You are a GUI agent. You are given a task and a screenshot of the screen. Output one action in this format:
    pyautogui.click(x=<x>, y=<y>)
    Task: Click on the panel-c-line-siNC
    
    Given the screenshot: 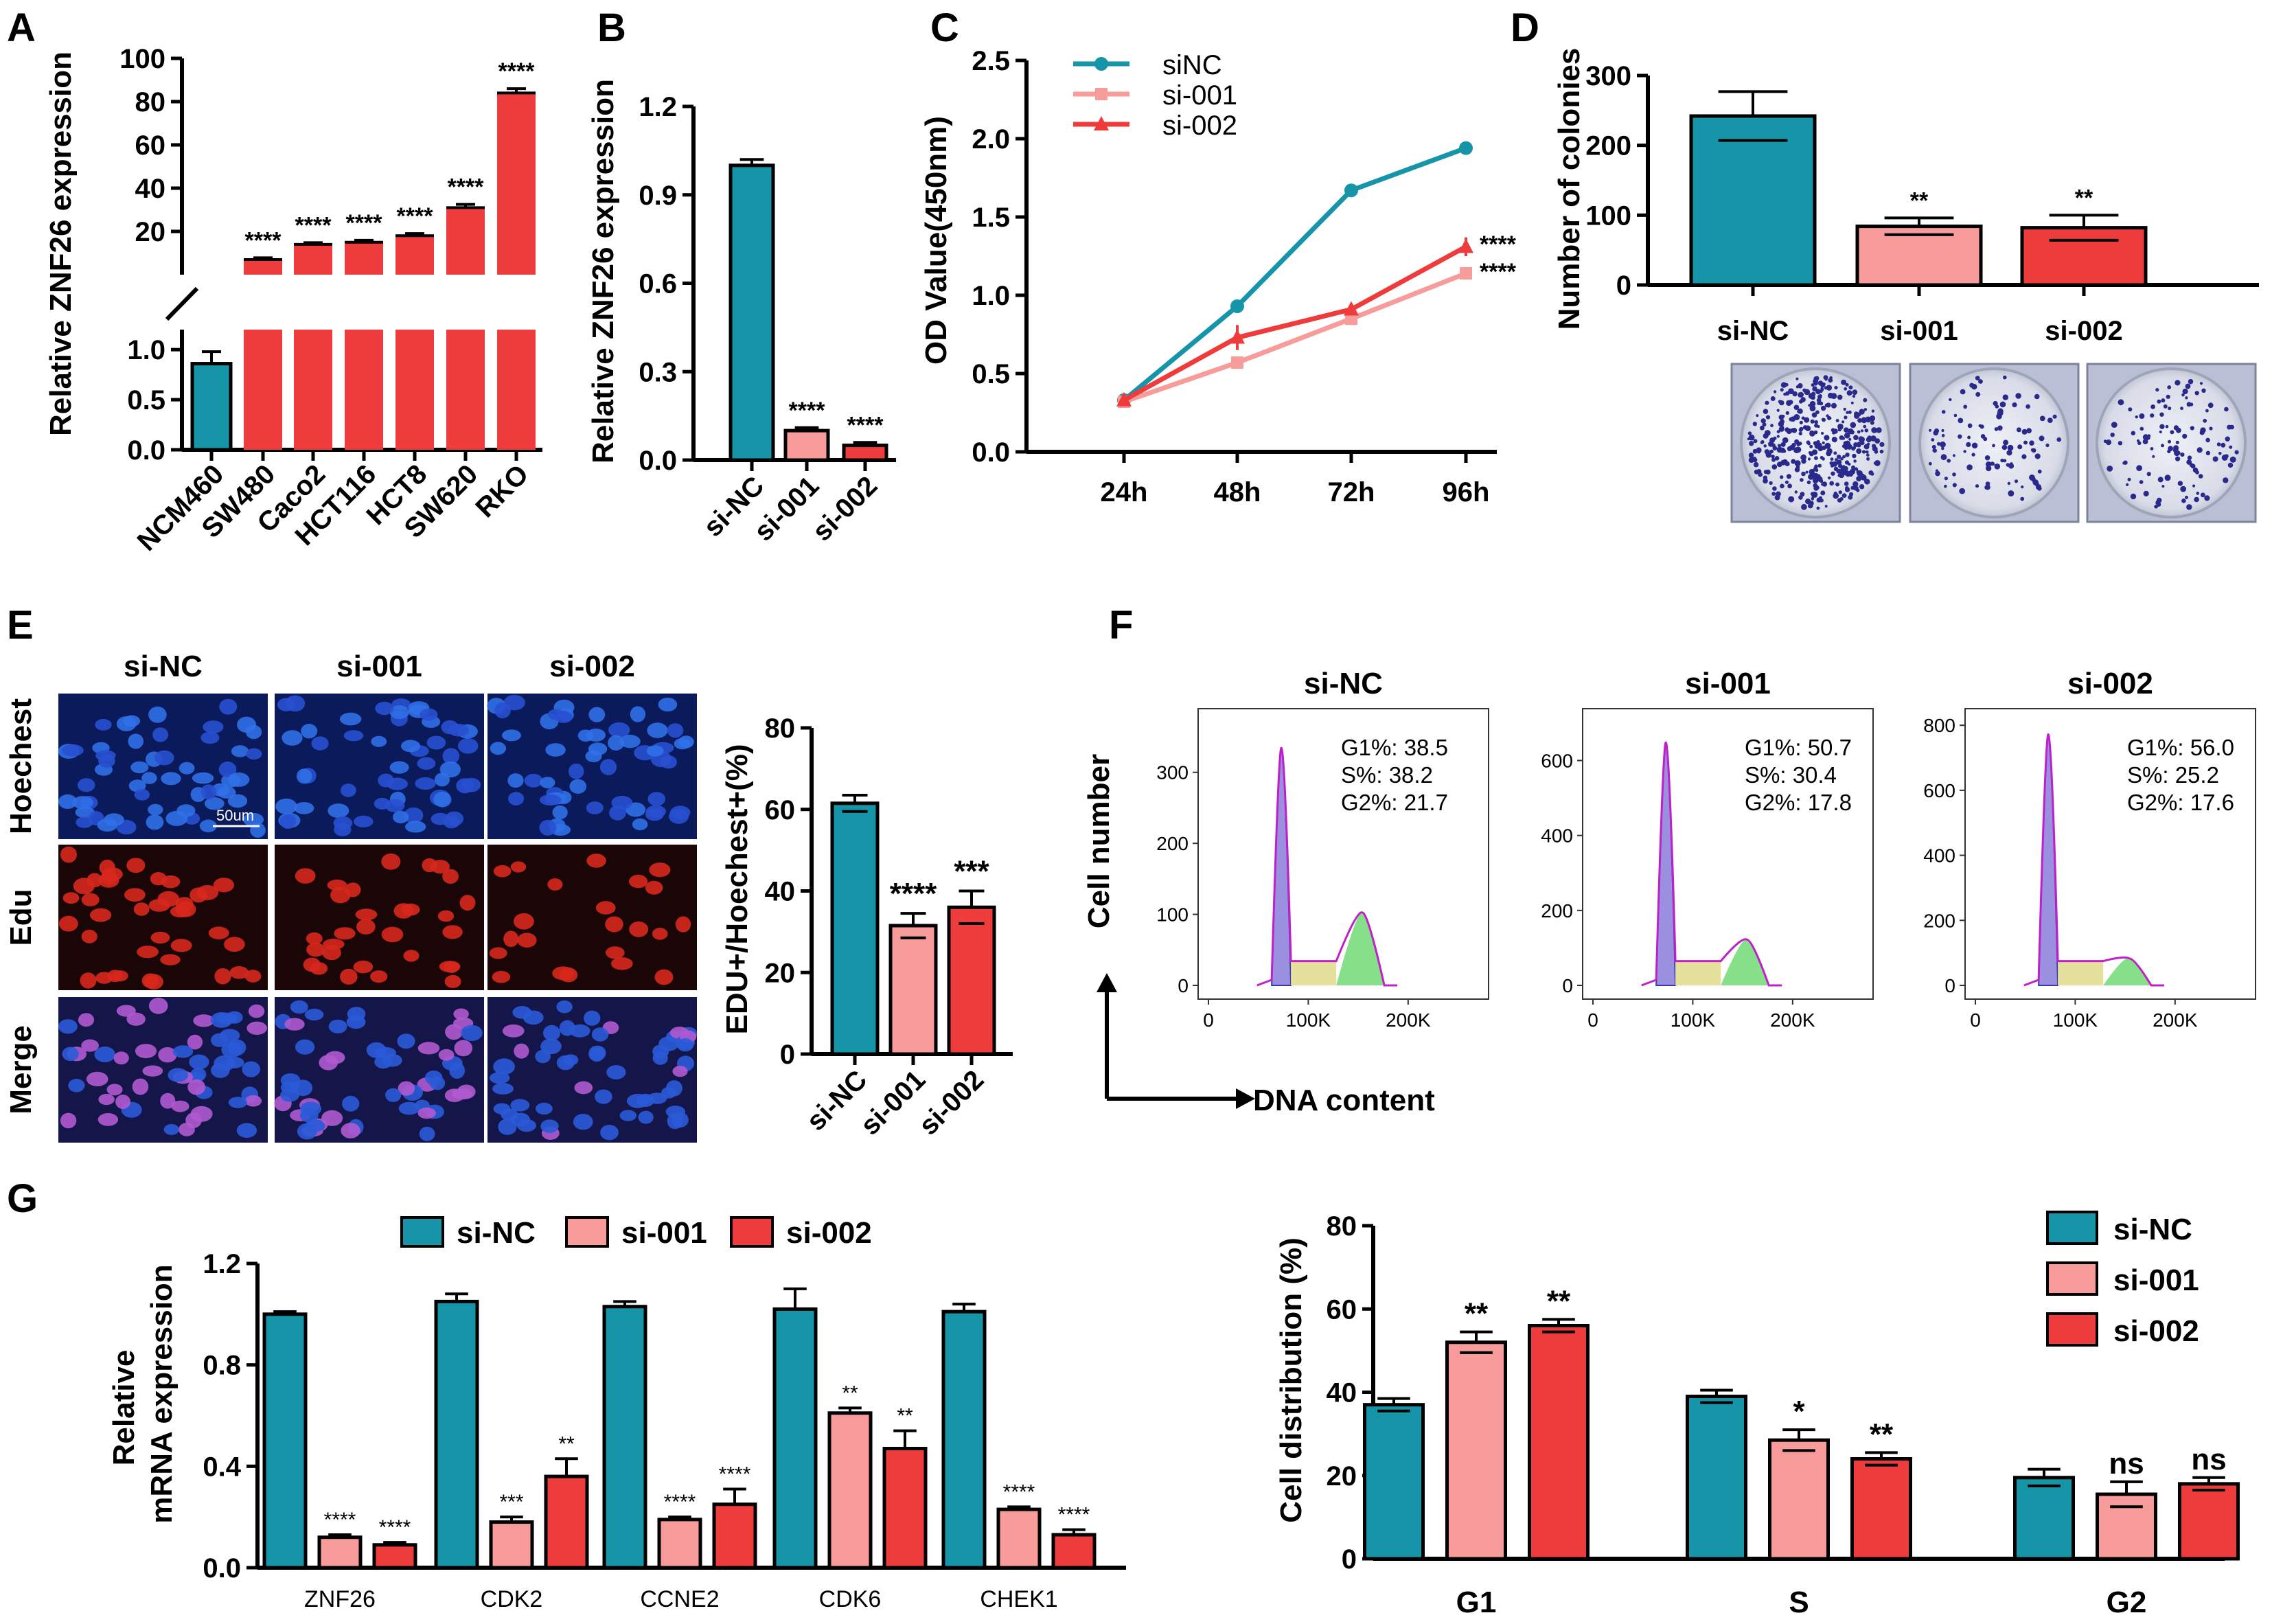 What is the action you would take?
    pyautogui.click(x=1294, y=274)
    